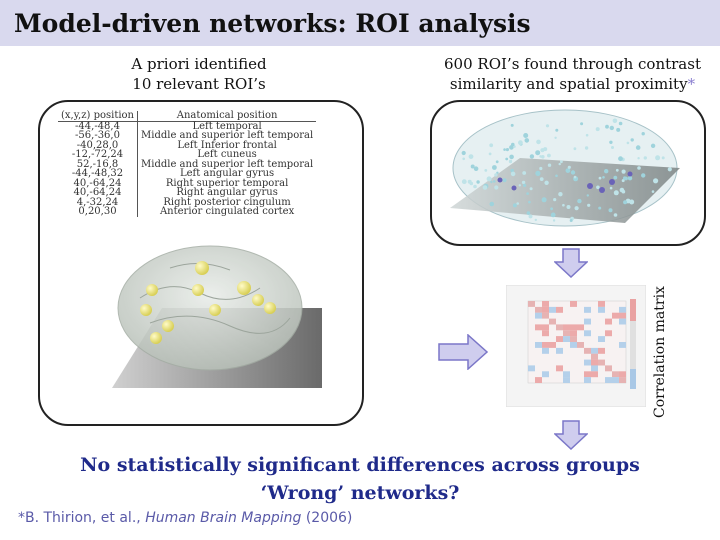  What do you see at coordinates (691, 84) in the screenshot?
I see `footnote-marker: *` at bounding box center [691, 84].